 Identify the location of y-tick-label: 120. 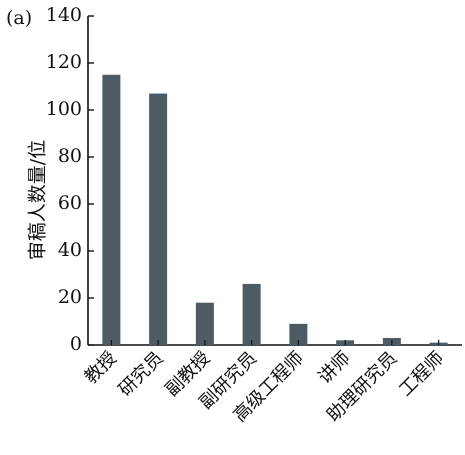
(64, 62).